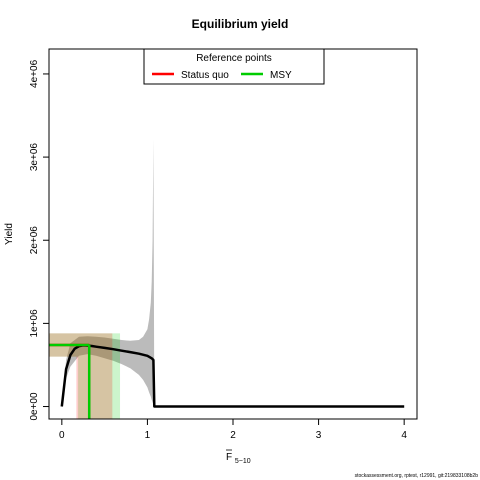  What do you see at coordinates (205, 75) in the screenshot?
I see `legend-label-status-quo: Status quo` at bounding box center [205, 75].